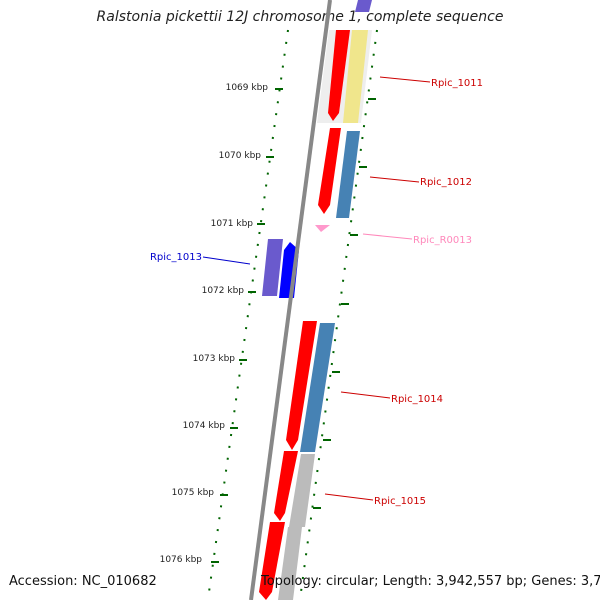 The image size is (600, 600). What do you see at coordinates (400, 501) in the screenshot?
I see `gene-label-rpic-1015: Rpic_1015` at bounding box center [400, 501].